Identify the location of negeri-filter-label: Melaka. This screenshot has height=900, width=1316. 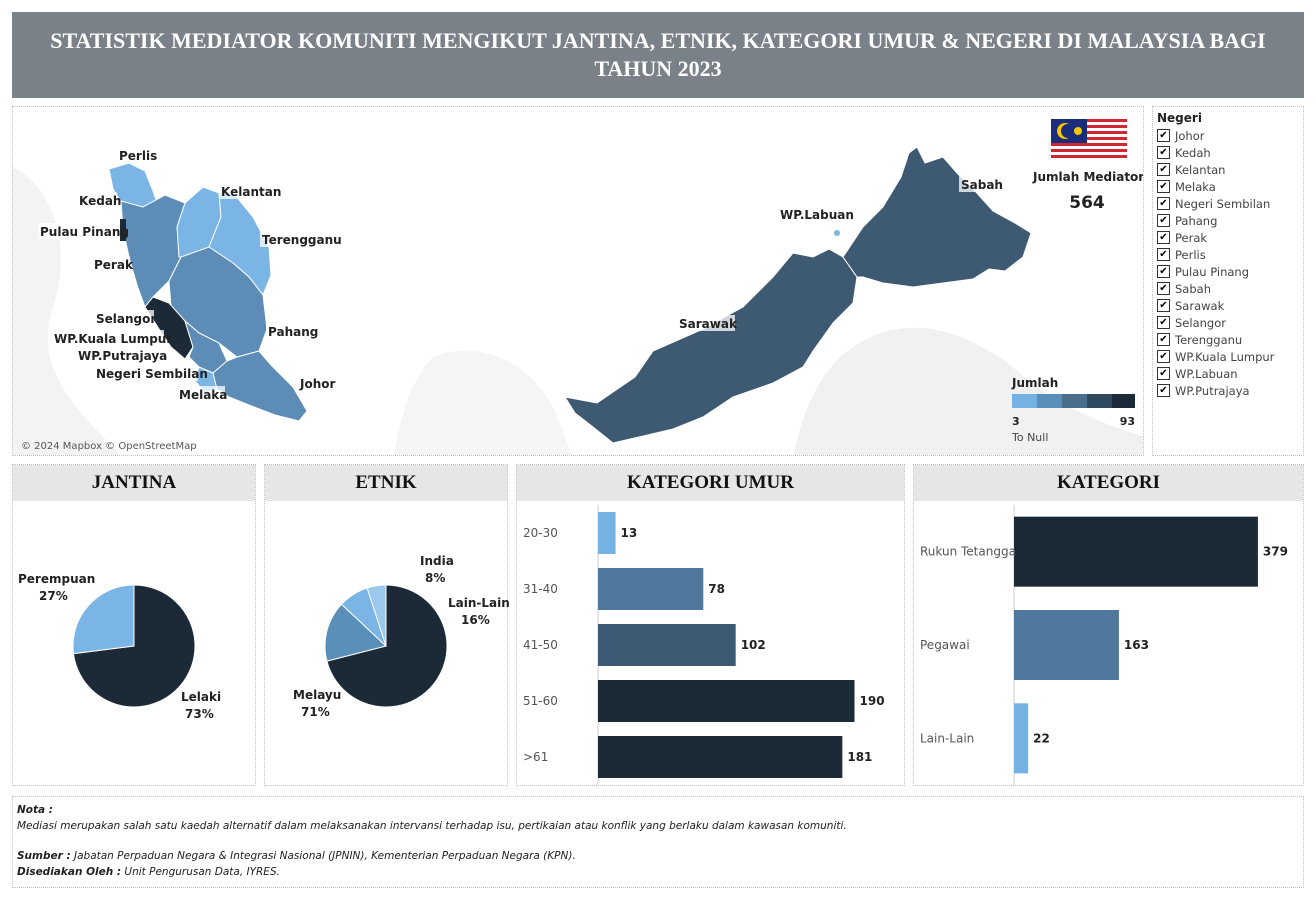
(1195, 186).